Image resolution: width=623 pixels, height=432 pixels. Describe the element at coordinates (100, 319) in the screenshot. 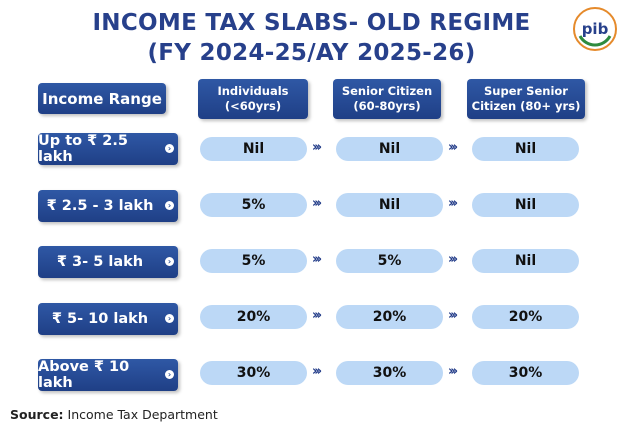

I see `range-label-text: ₹ 5- 10 lakh` at that location.